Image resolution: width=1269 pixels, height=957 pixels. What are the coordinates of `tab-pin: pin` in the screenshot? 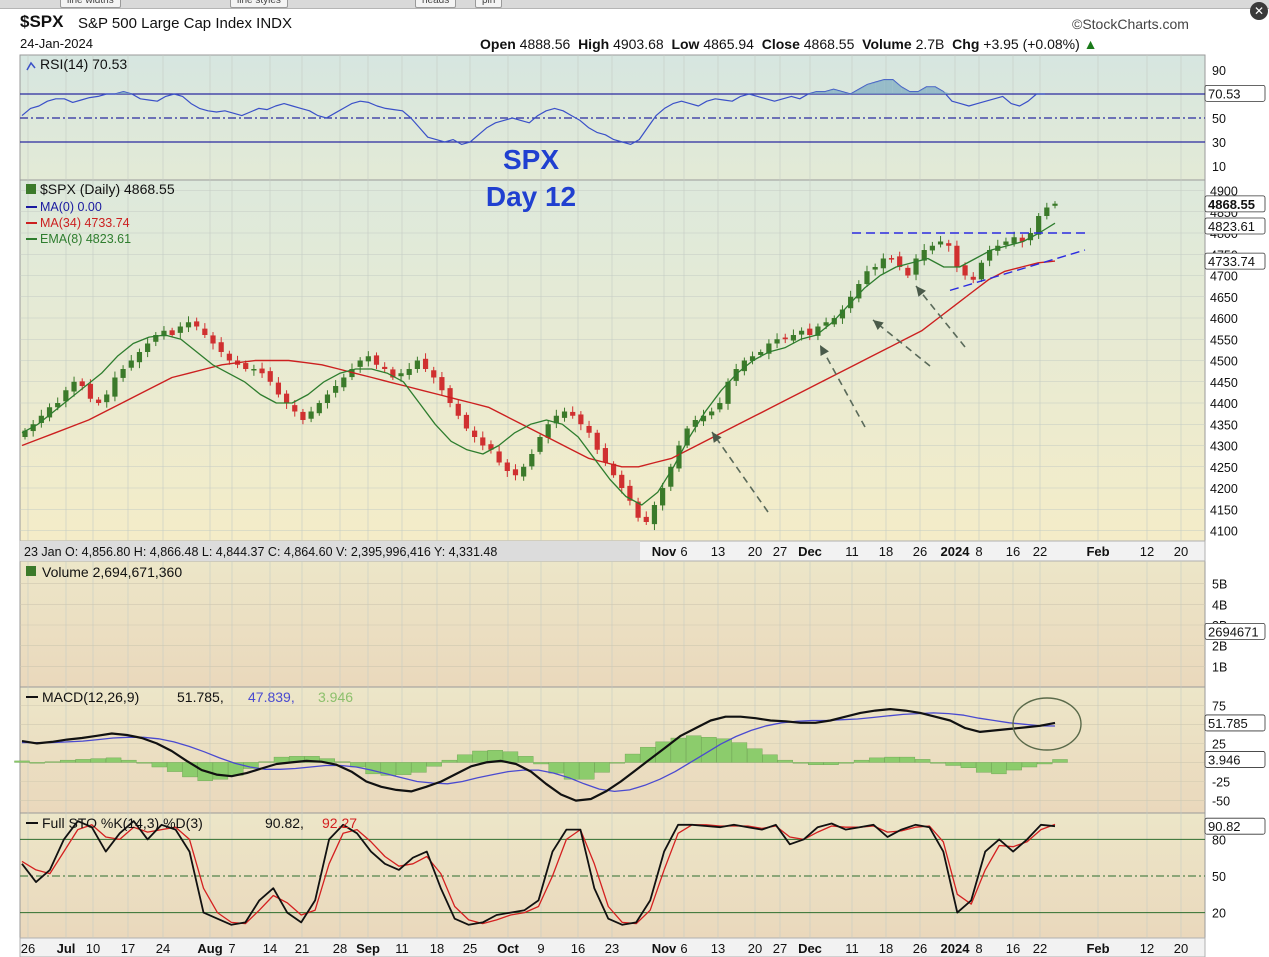 It's located at (489, 4).